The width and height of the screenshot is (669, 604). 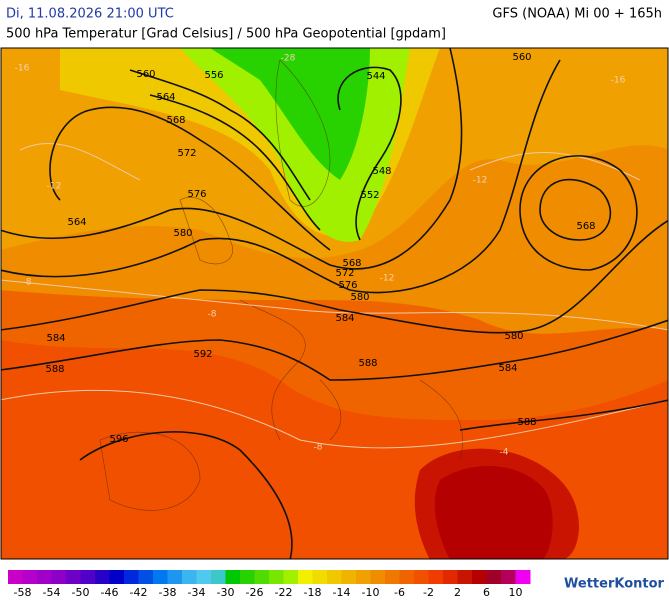 I want to click on contour-label: 576, so click(x=347, y=285).